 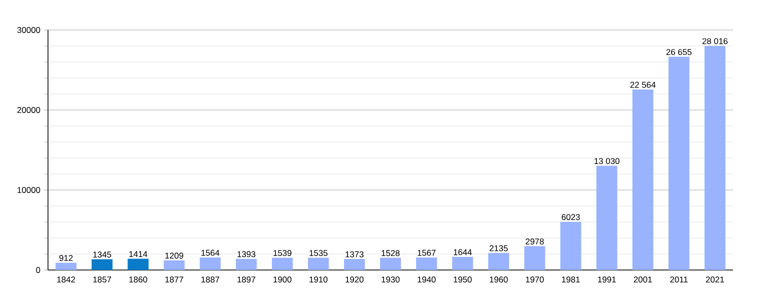 What do you see at coordinates (319, 253) in the screenshot?
I see `data-label: 1535` at bounding box center [319, 253].